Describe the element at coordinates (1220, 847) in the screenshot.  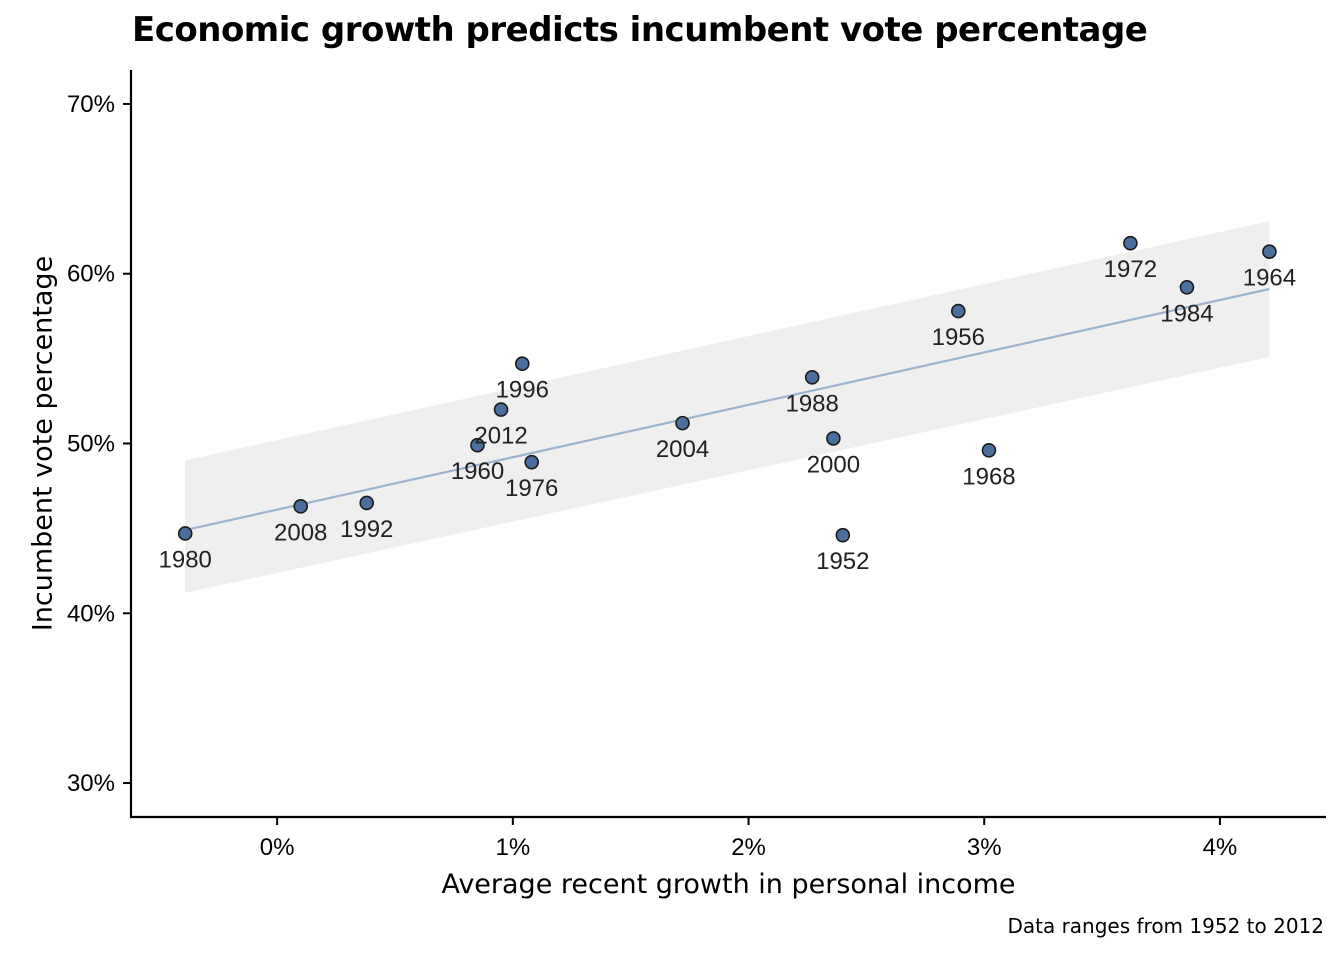
I see `x-tick-label: 4%` at that location.